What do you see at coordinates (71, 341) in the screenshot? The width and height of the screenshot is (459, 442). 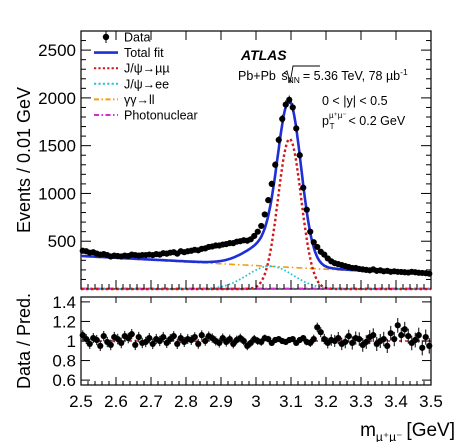 I see `y-tick-label-bottom: 1` at bounding box center [71, 341].